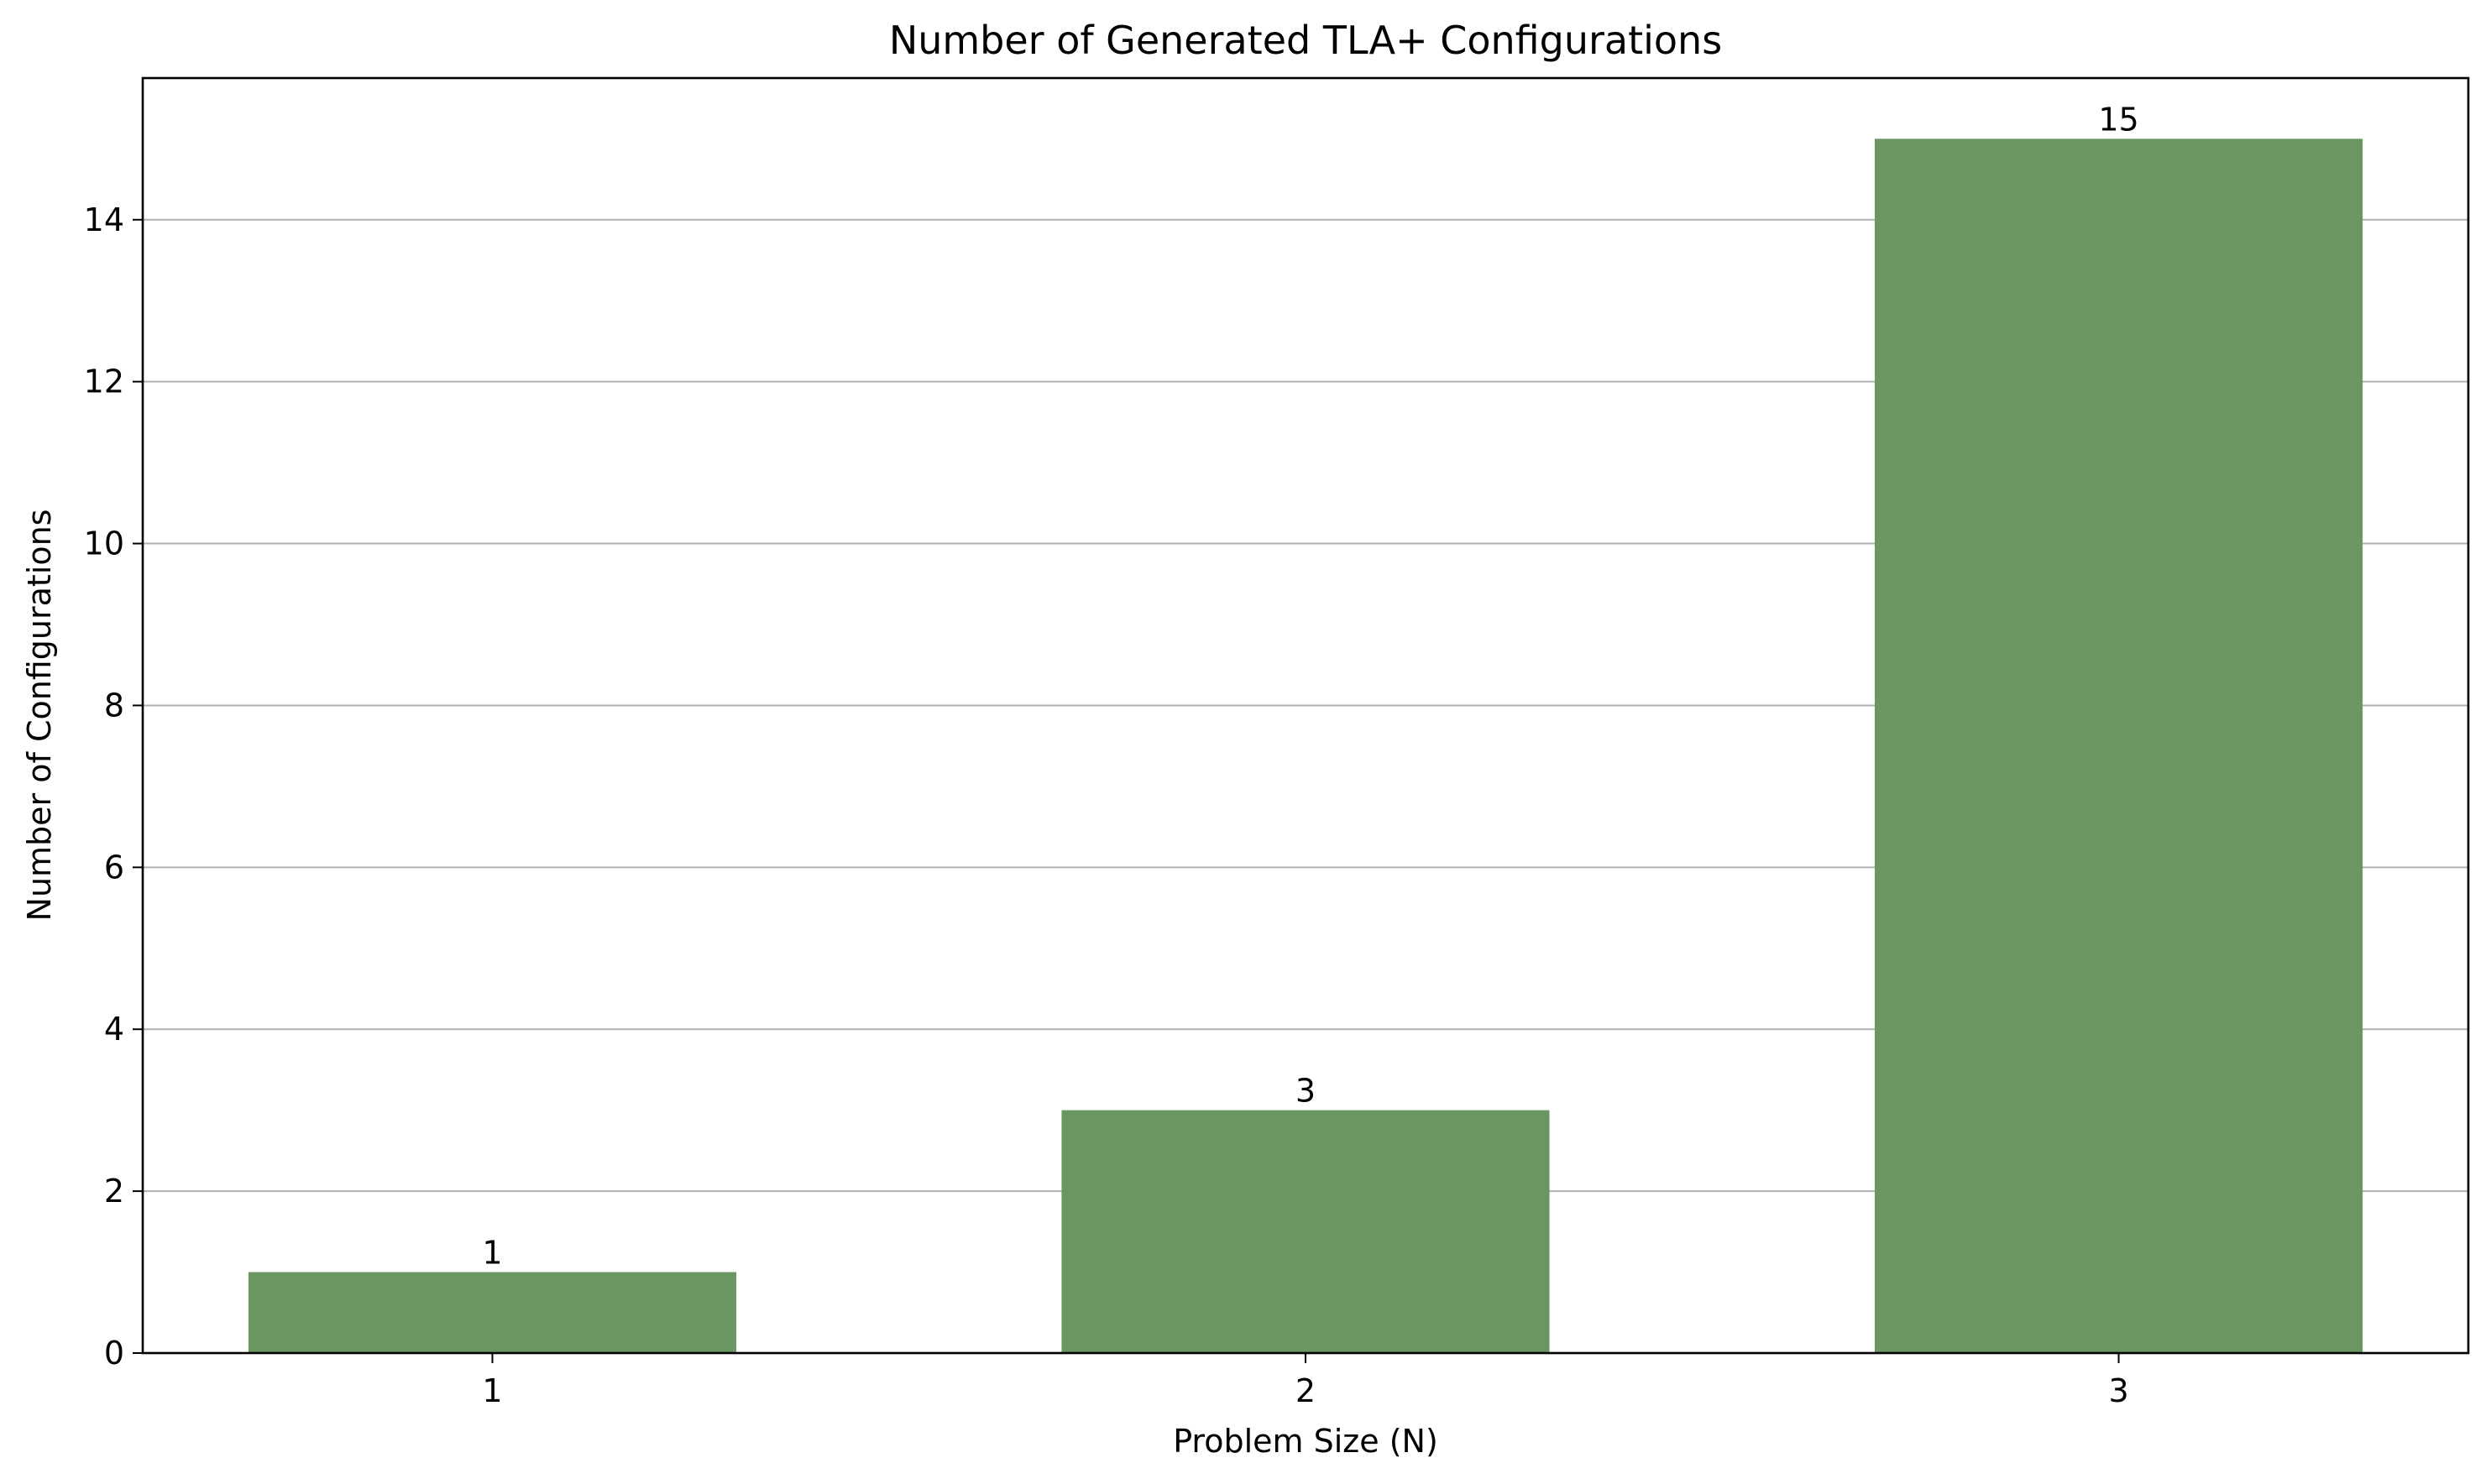  What do you see at coordinates (113, 786) in the screenshot?
I see `y-axis-ticks: 0 2 4 6 8 10 12 14` at bounding box center [113, 786].